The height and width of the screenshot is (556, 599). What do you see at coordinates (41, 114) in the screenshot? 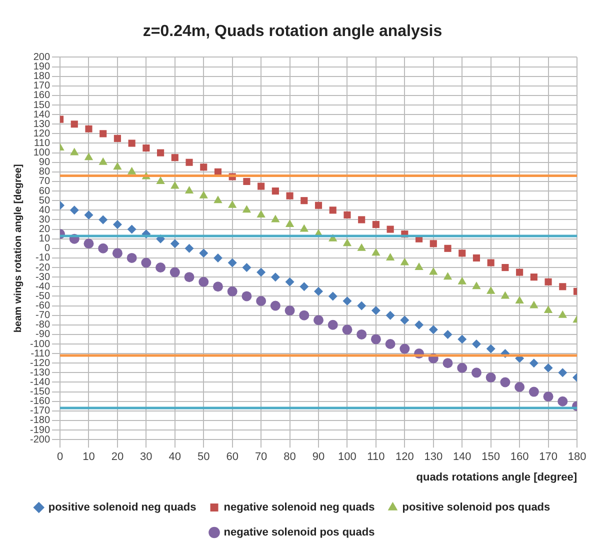
I see `y-tick-label: 140` at bounding box center [41, 114].